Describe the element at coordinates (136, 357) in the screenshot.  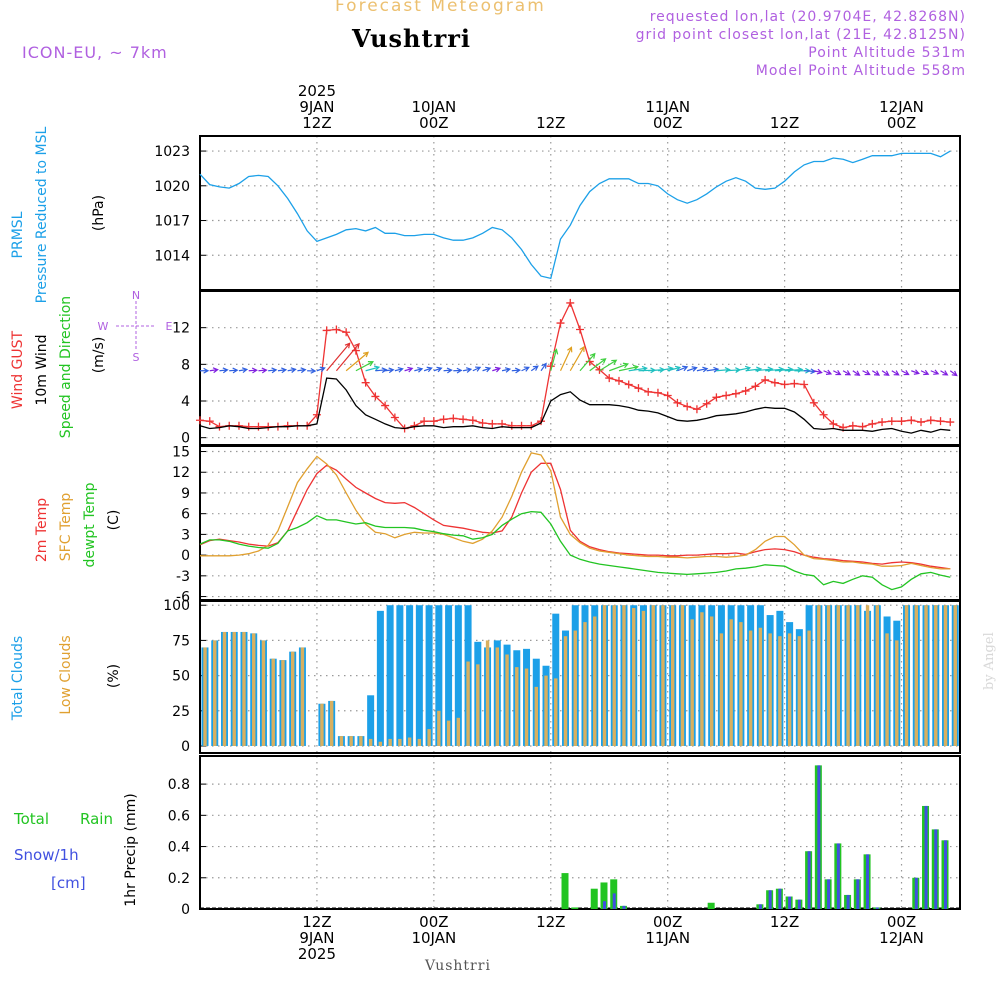
I see `compass-s: S` at that location.